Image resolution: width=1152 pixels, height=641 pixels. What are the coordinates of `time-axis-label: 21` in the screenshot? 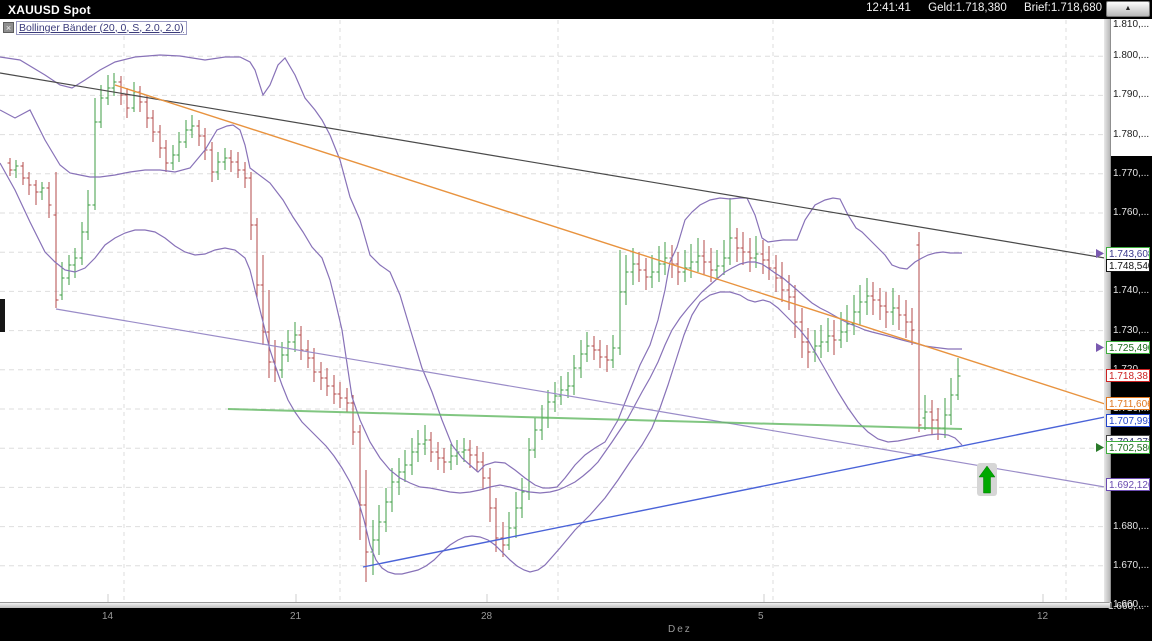 It's located at (296, 616).